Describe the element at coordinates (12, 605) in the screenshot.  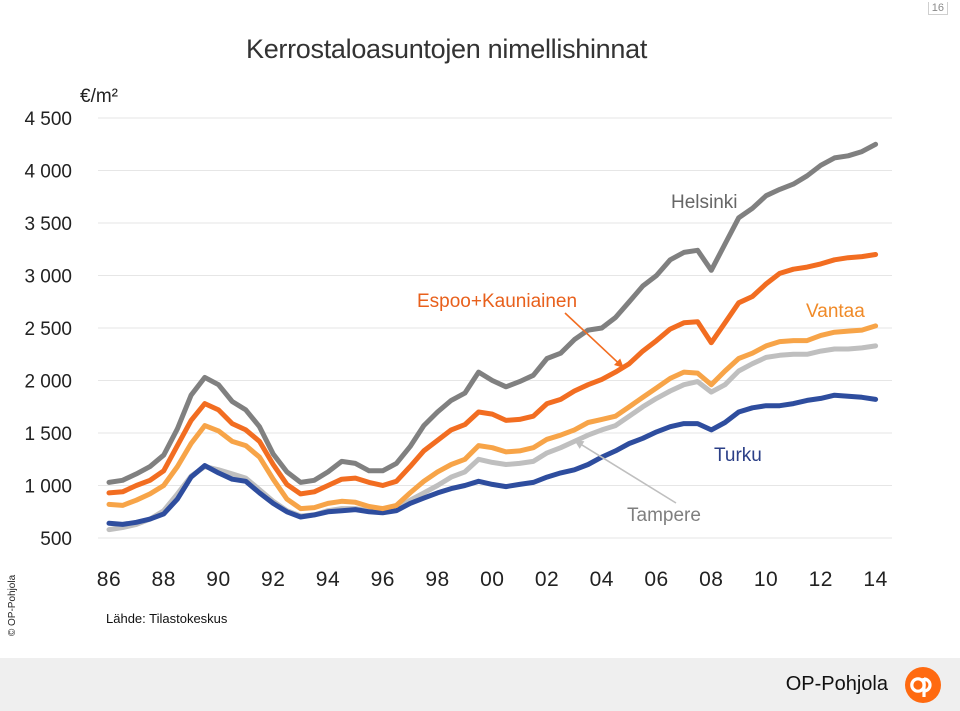
I see `copyright-notice: © OP-Pohjola` at that location.